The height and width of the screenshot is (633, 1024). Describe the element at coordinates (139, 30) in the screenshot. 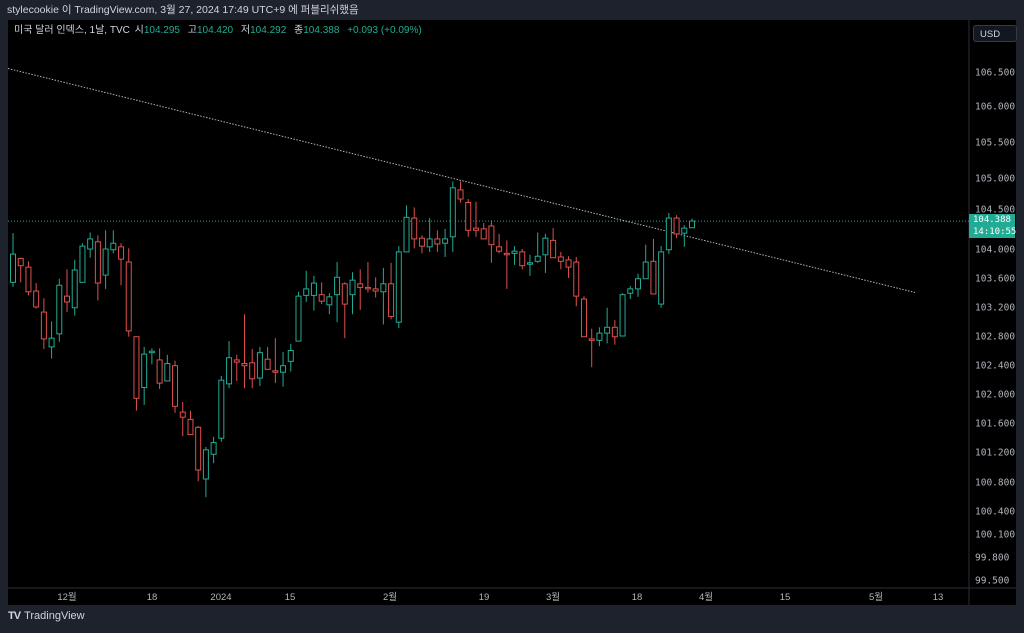

I see `open-label: 시` at that location.